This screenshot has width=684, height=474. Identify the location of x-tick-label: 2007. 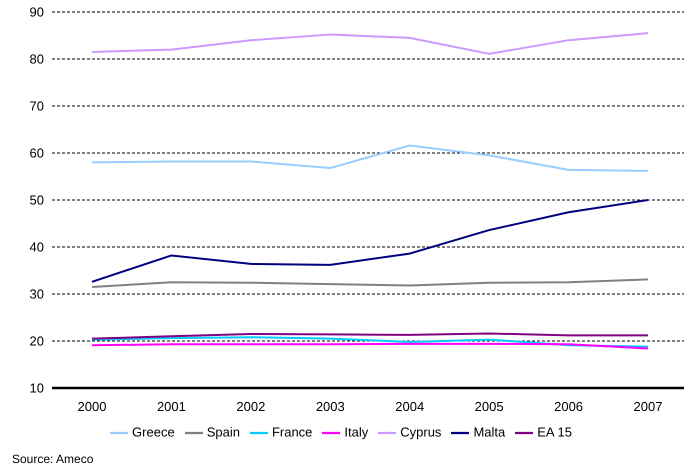
(648, 406).